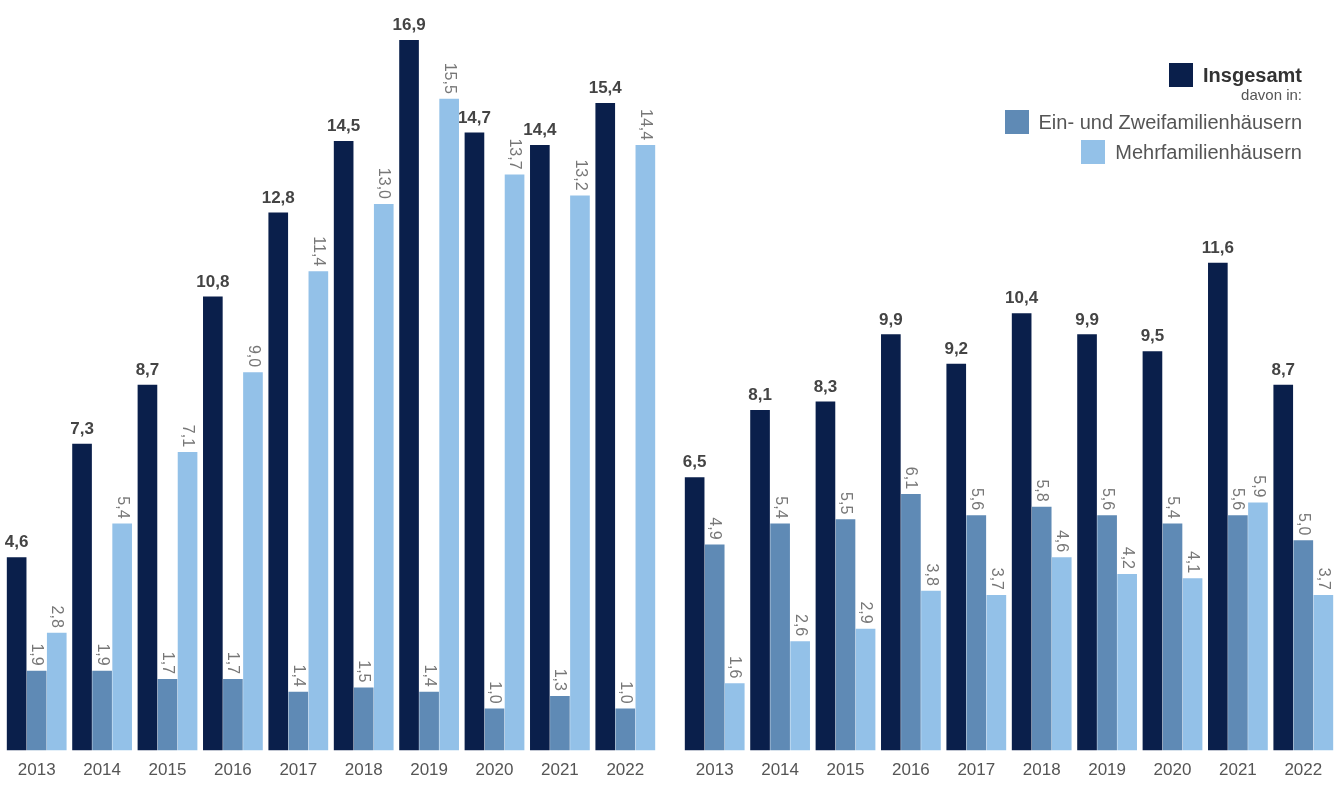  What do you see at coordinates (363, 770) in the screenshot?
I see `x-tick-label: 2018` at bounding box center [363, 770].